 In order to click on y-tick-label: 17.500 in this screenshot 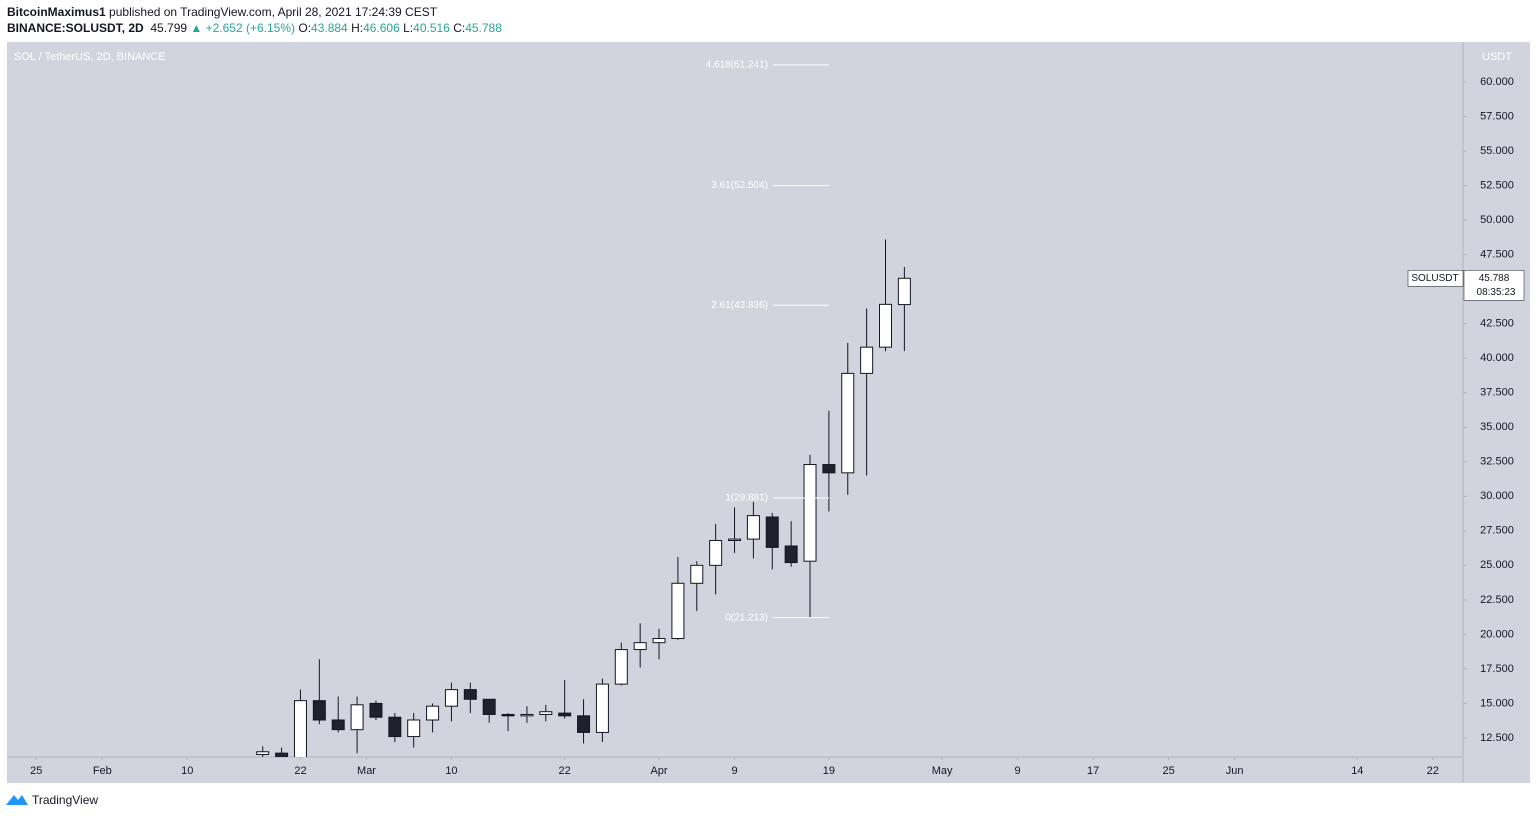, I will do `click(1497, 669)`.